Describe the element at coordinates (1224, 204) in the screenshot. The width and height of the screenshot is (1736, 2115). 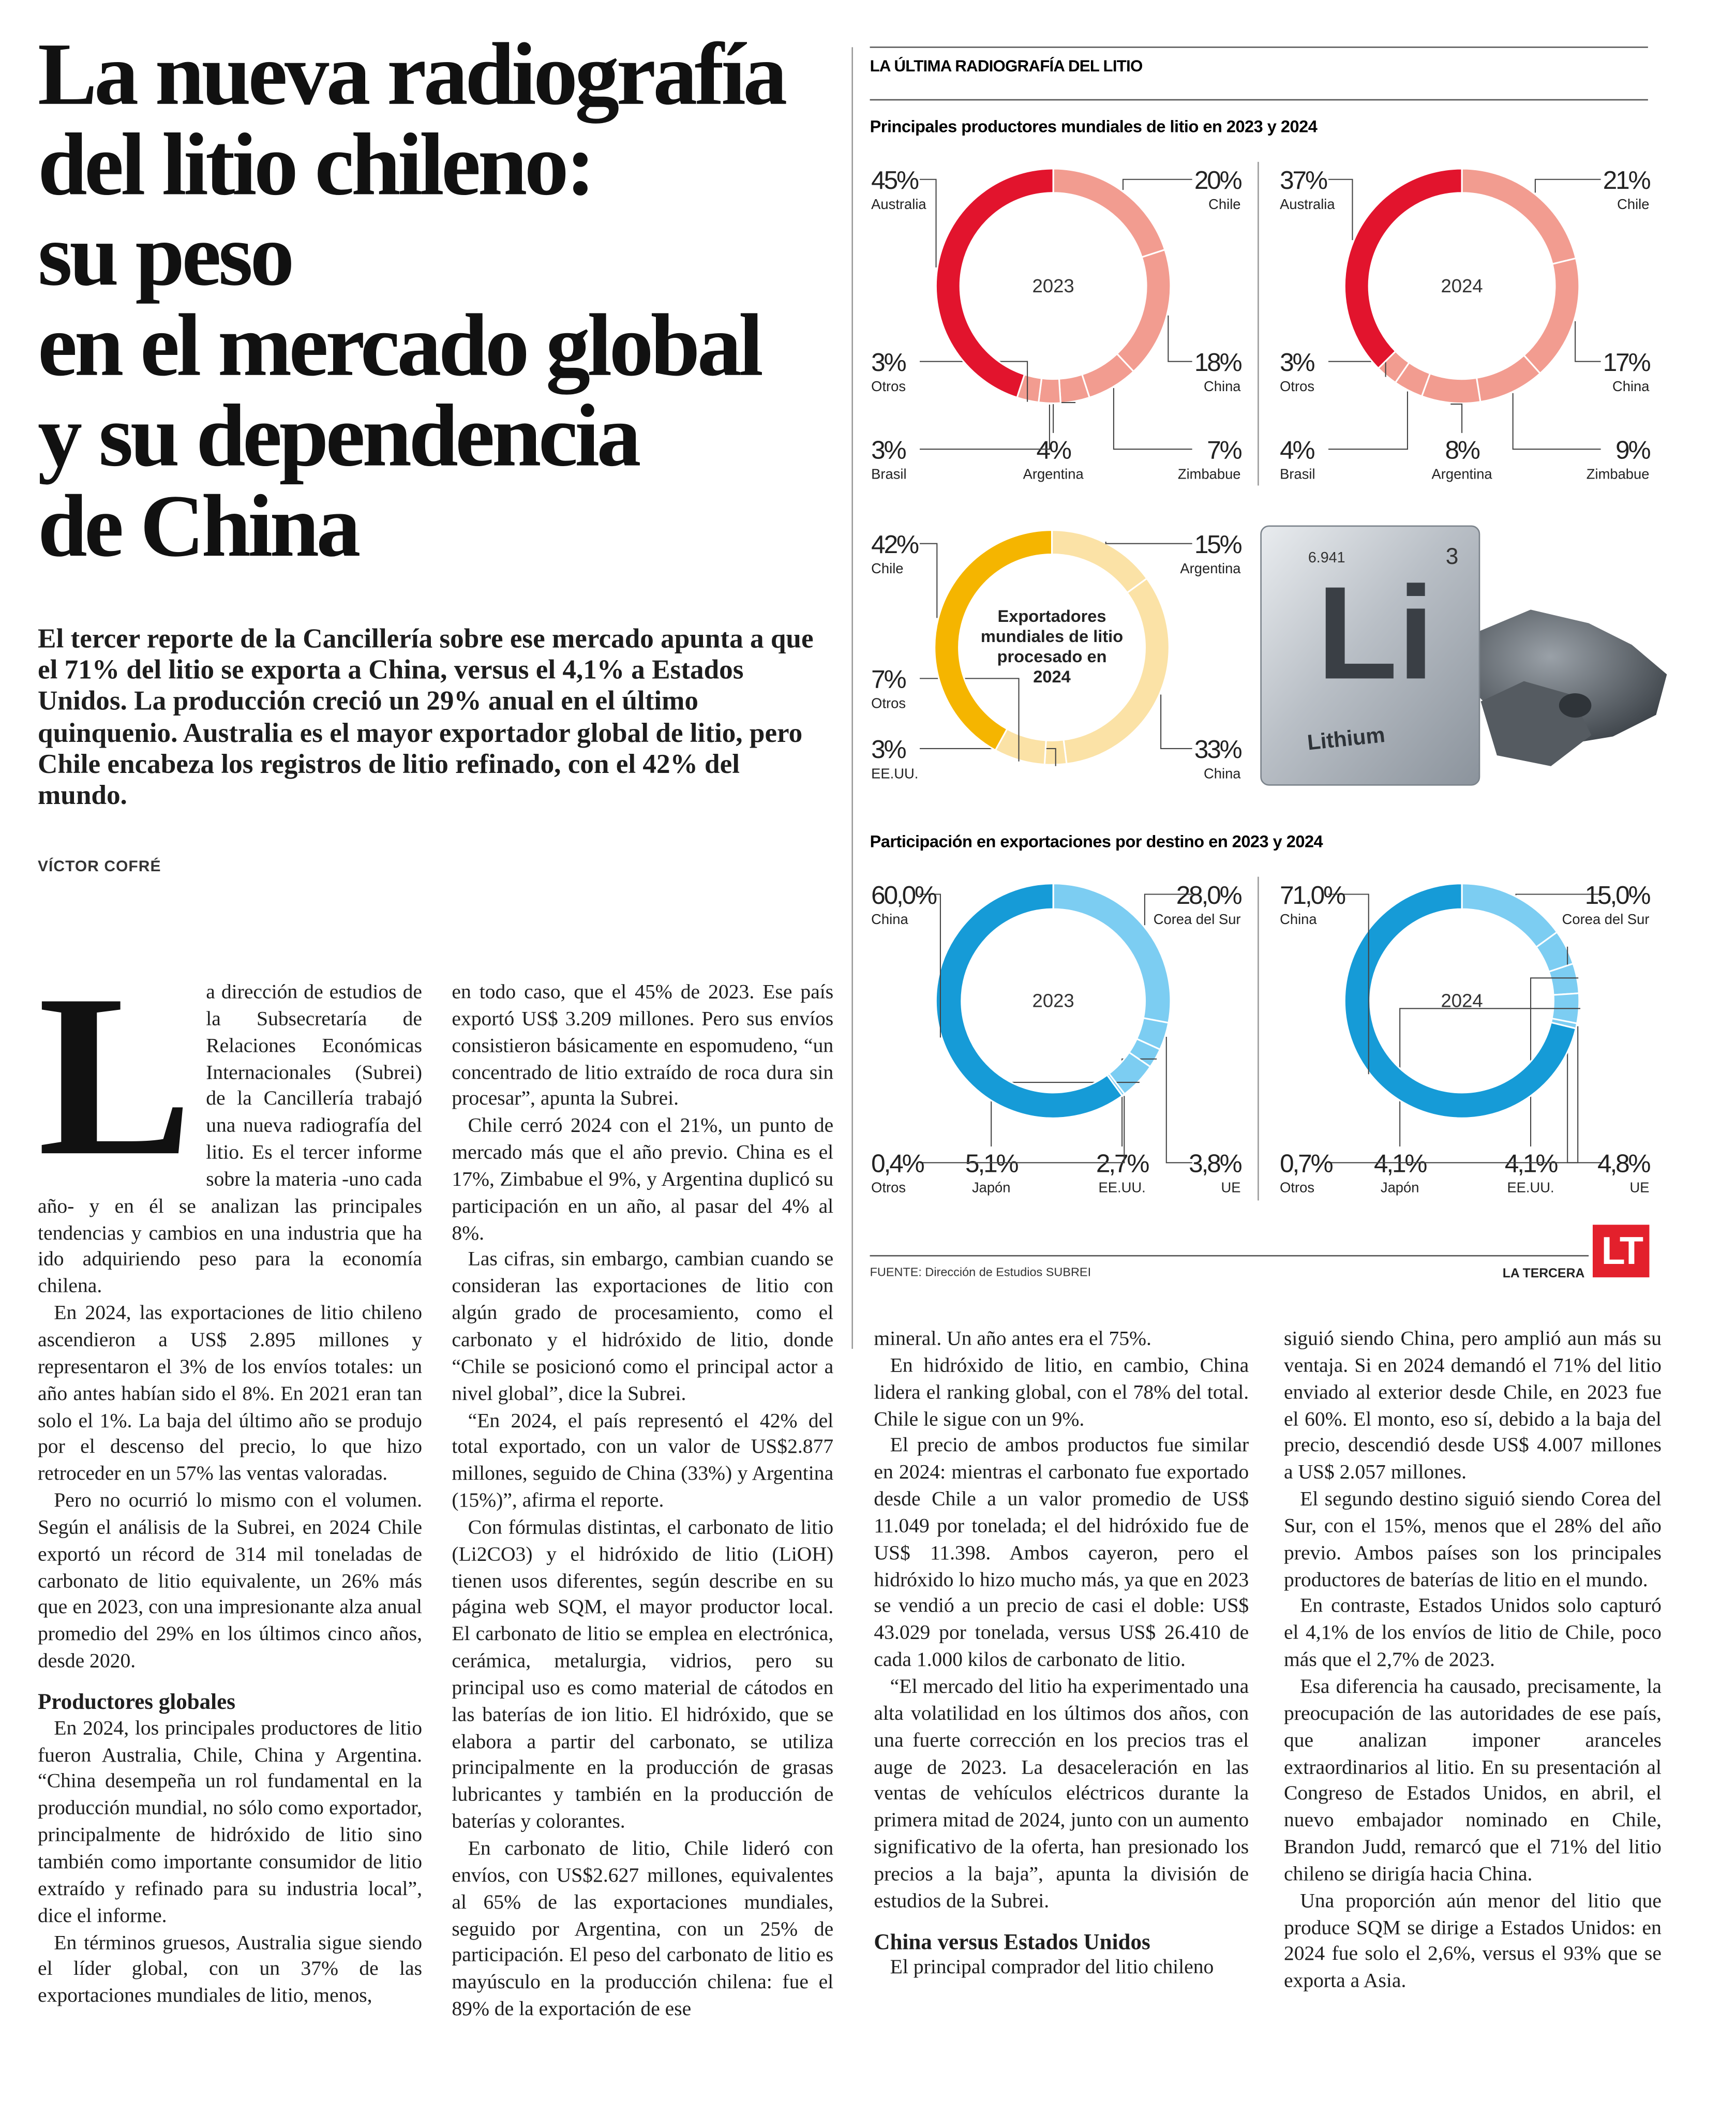
I see `category-label: Chile` at that location.